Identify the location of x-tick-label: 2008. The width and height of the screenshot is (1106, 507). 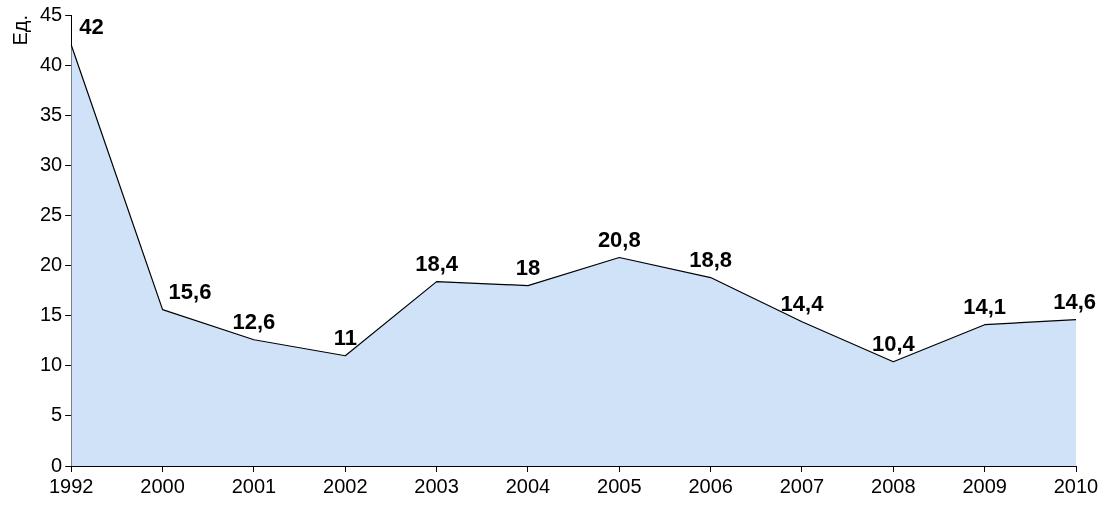
(893, 485).